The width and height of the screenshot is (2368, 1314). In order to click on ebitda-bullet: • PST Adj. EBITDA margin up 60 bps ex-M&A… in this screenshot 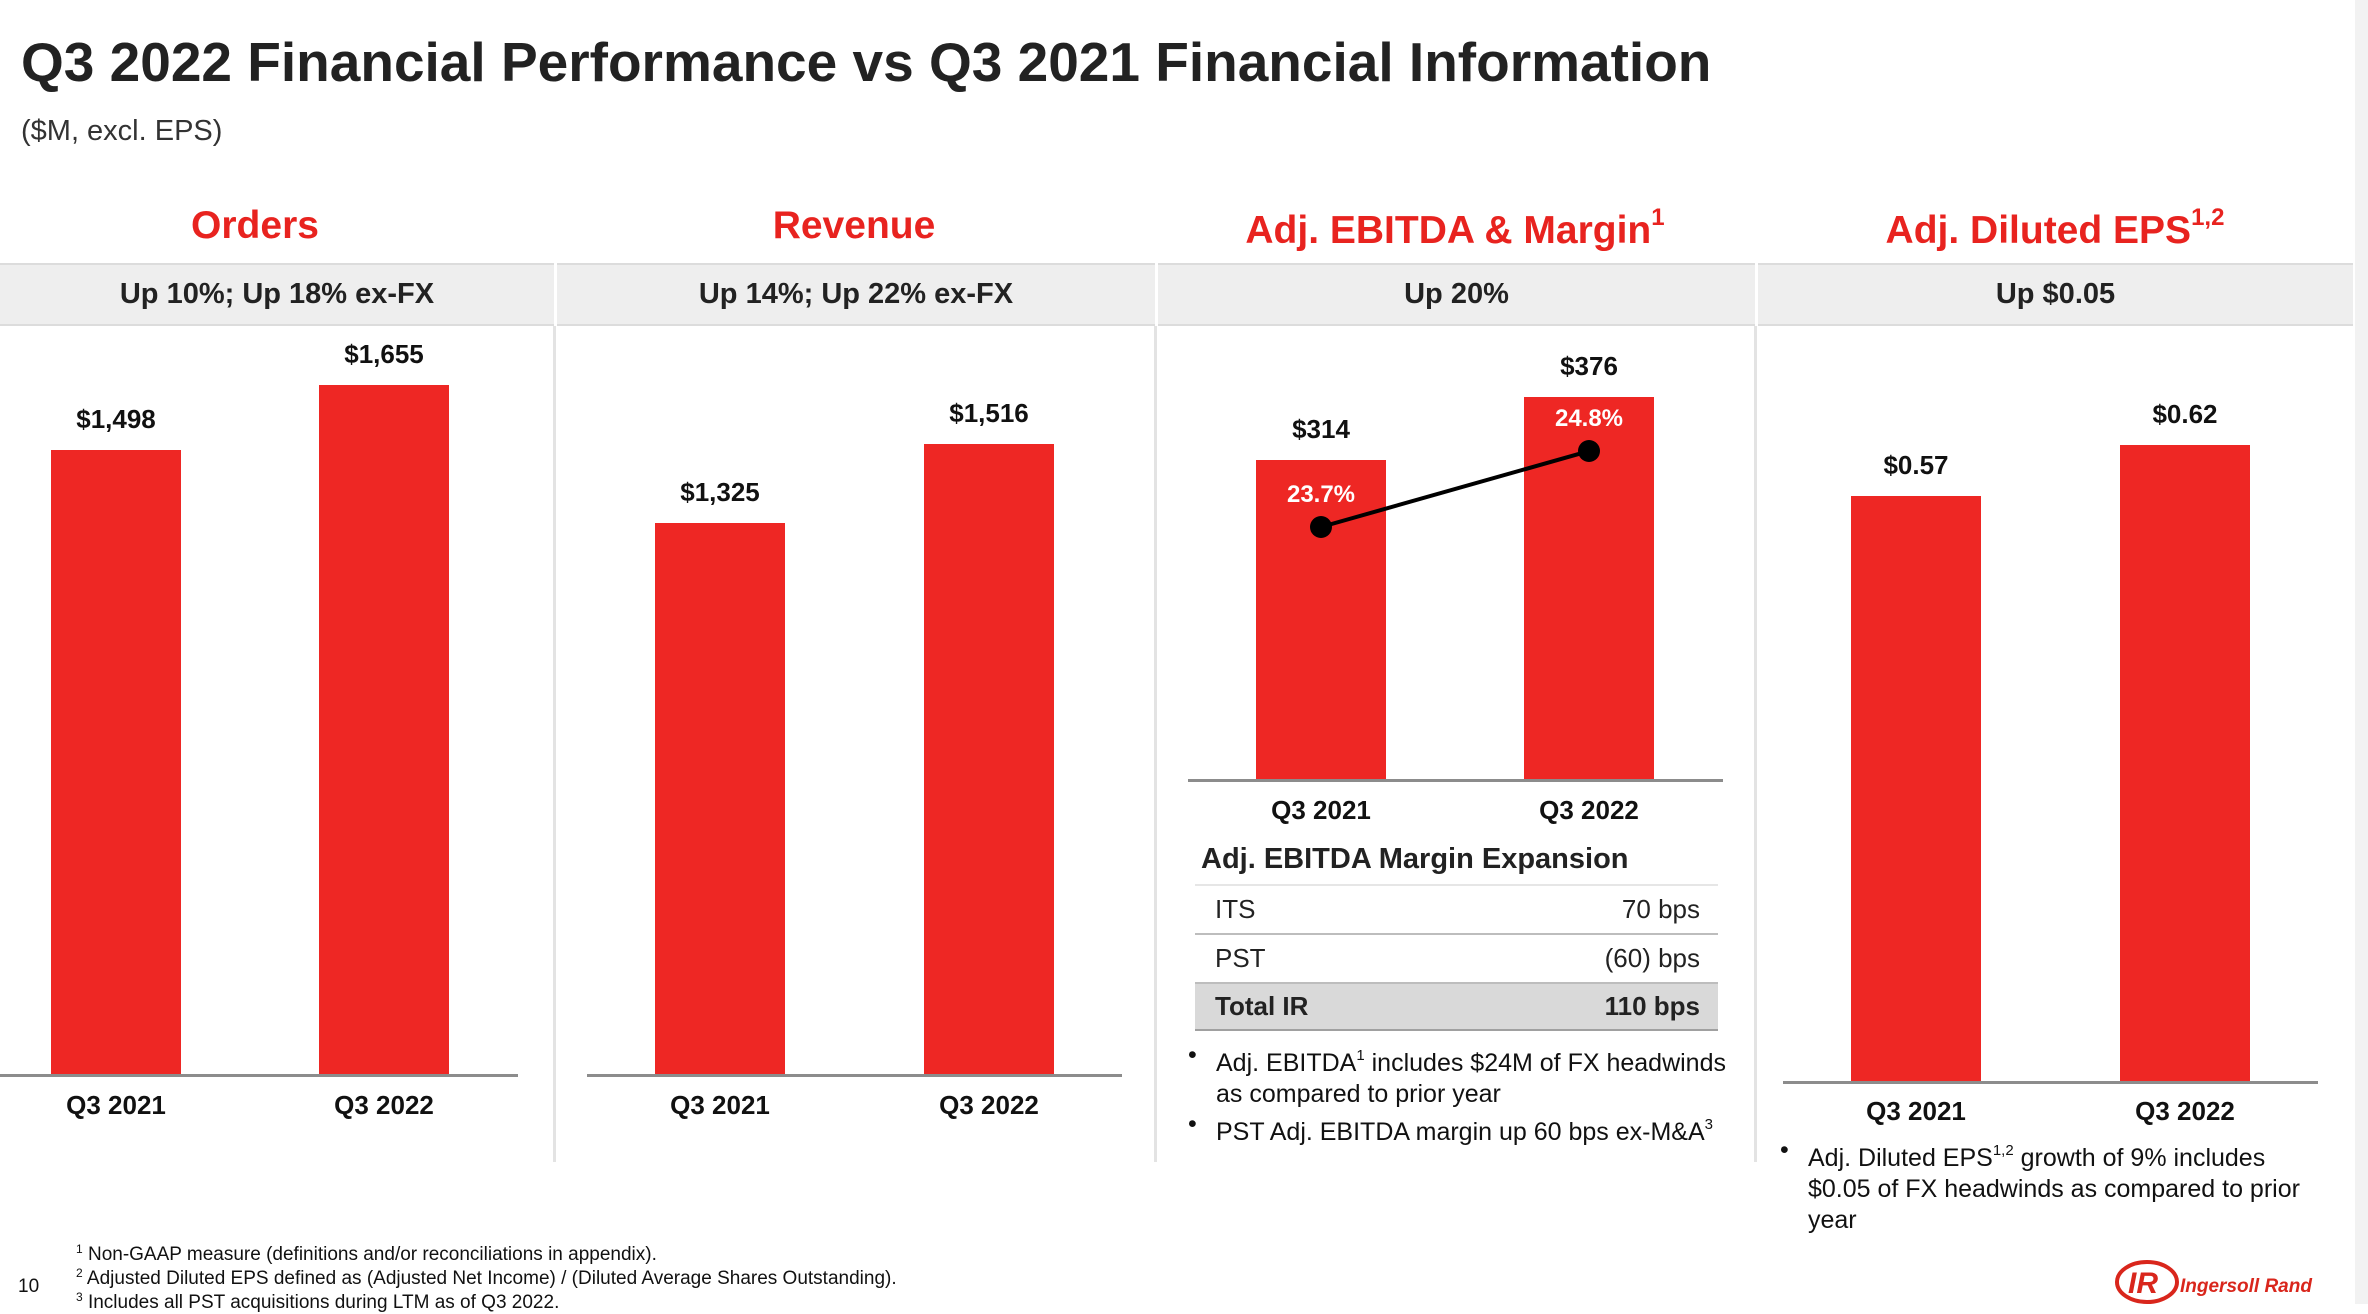, I will do `click(1472, 1128)`.